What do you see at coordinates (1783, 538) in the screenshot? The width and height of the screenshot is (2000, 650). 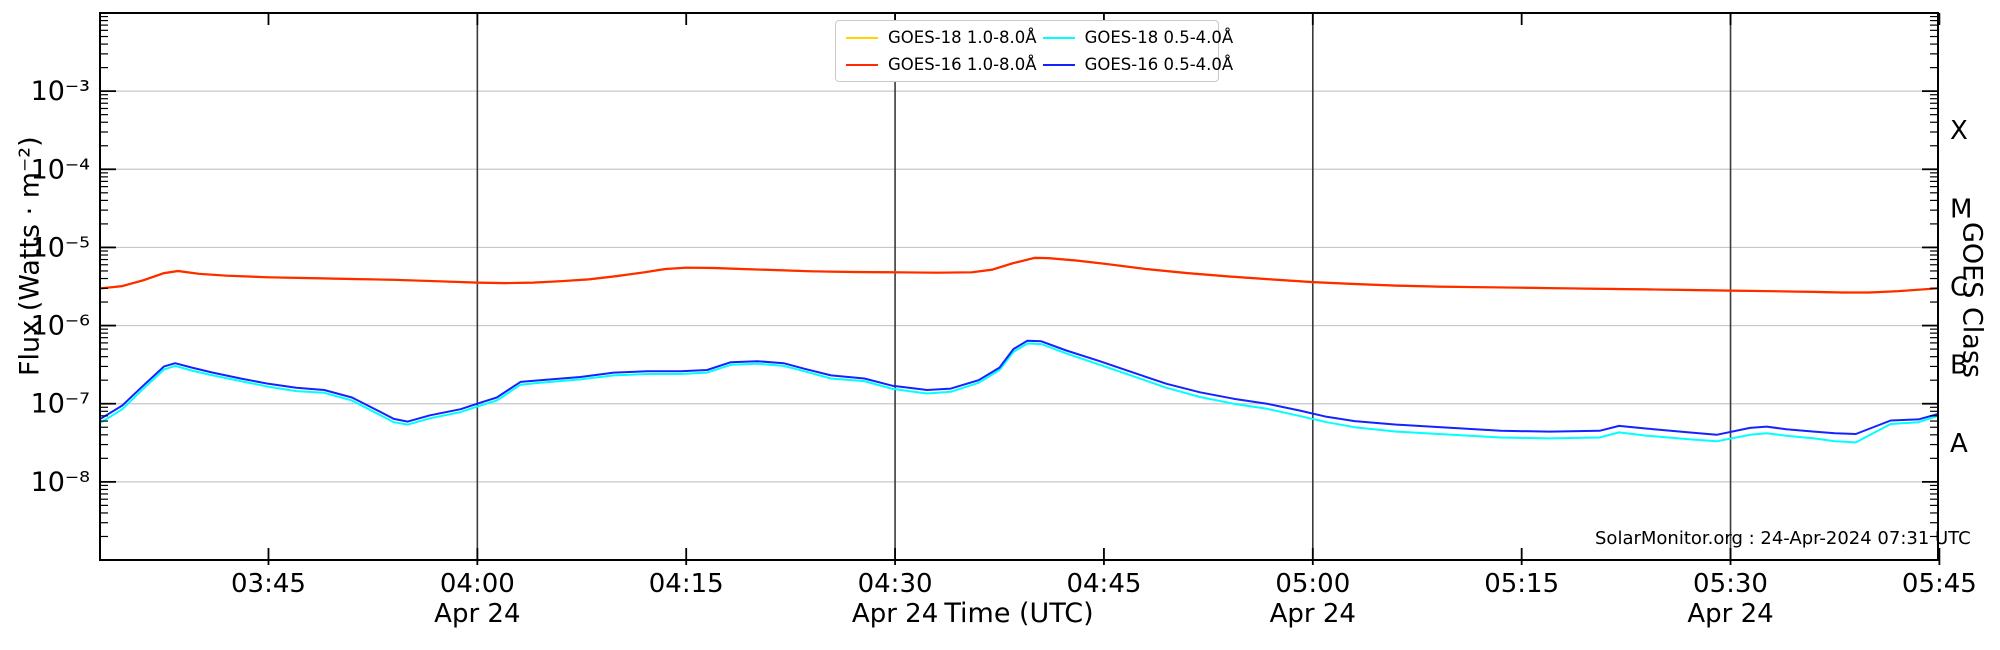 I see `solarmonitor-timestamp: SolarMonitor.org : 24-Apr-2024 07:31 UTC` at bounding box center [1783, 538].